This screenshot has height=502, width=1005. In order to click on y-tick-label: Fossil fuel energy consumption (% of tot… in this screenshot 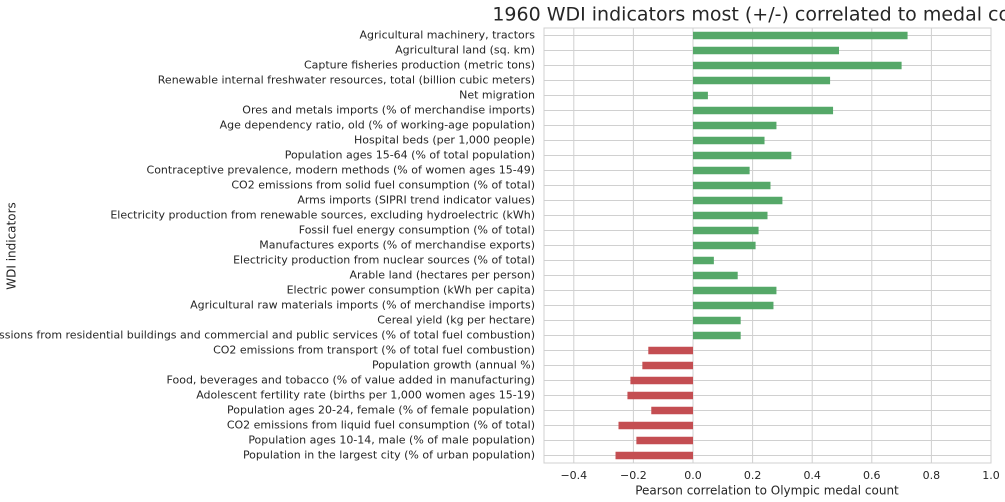, I will do `click(417, 230)`.